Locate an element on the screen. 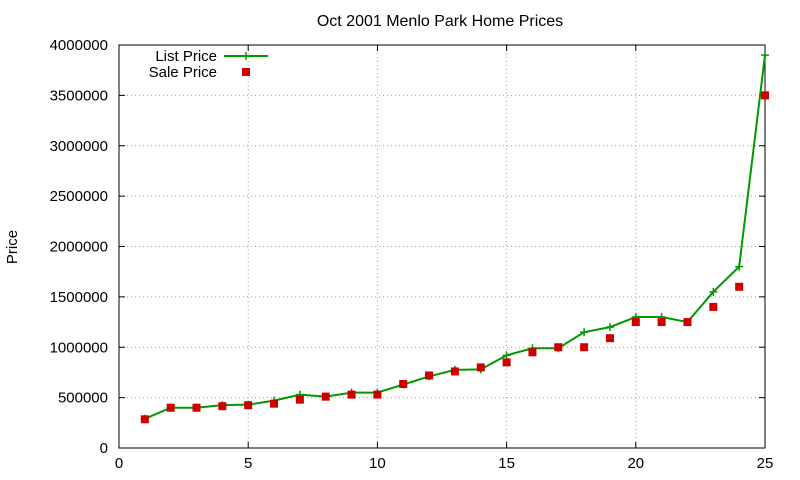 Image resolution: width=800 pixels, height=480 pixels. legend-marker-sale-price is located at coordinates (246, 72).